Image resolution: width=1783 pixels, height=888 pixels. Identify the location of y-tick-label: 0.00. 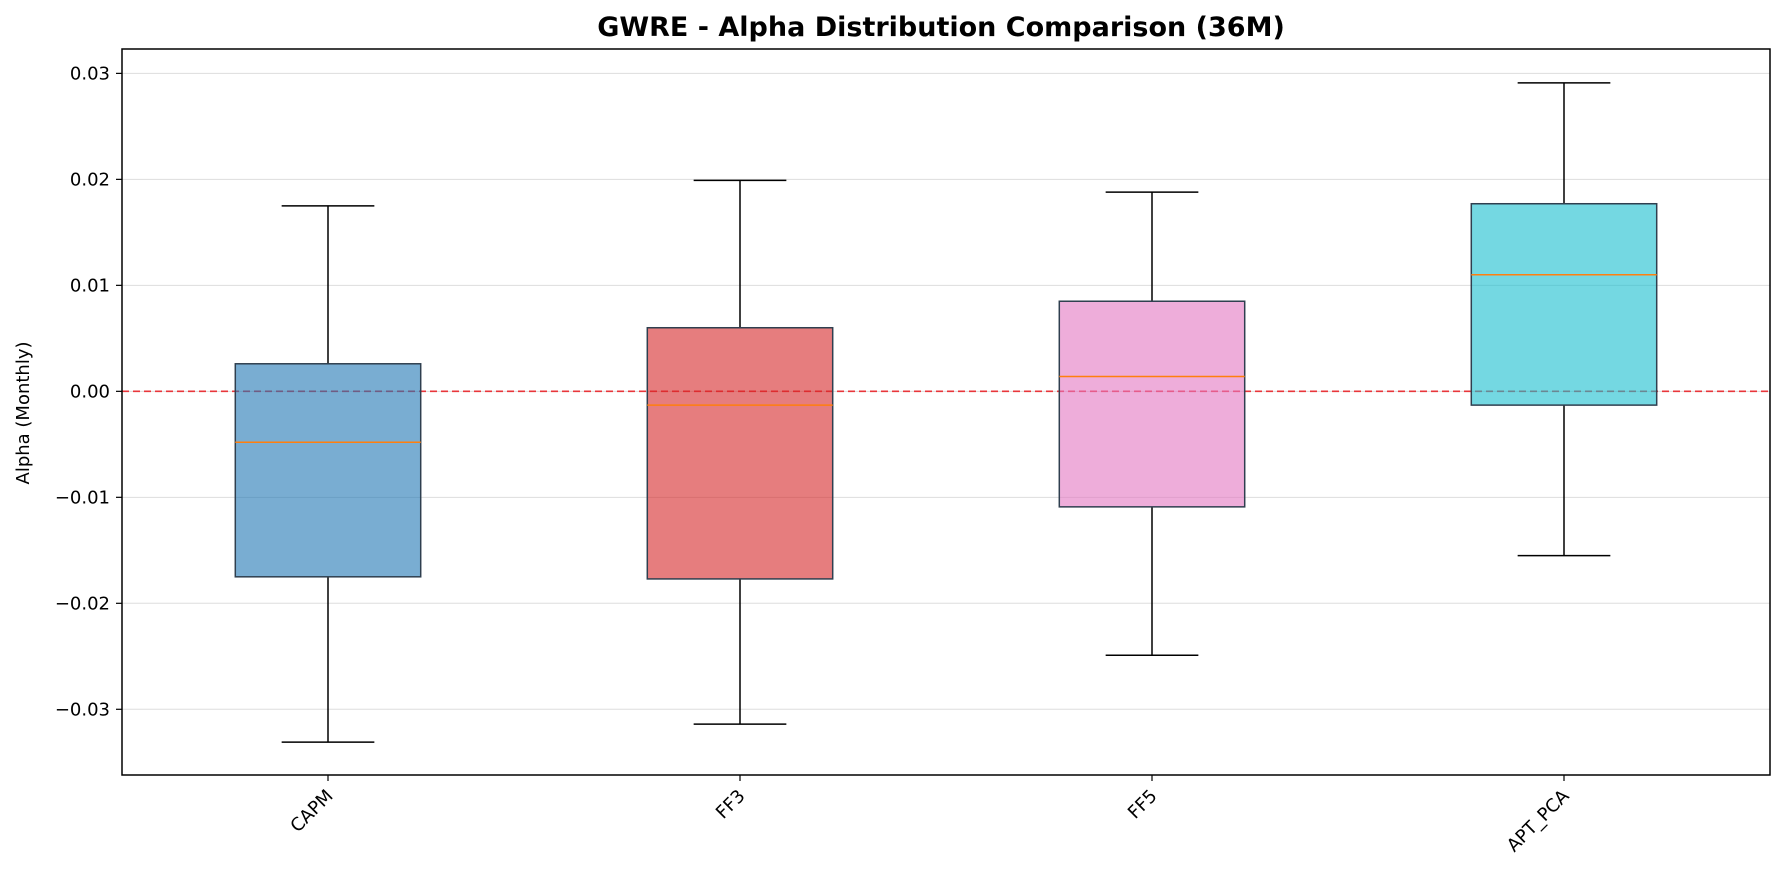
(90, 391).